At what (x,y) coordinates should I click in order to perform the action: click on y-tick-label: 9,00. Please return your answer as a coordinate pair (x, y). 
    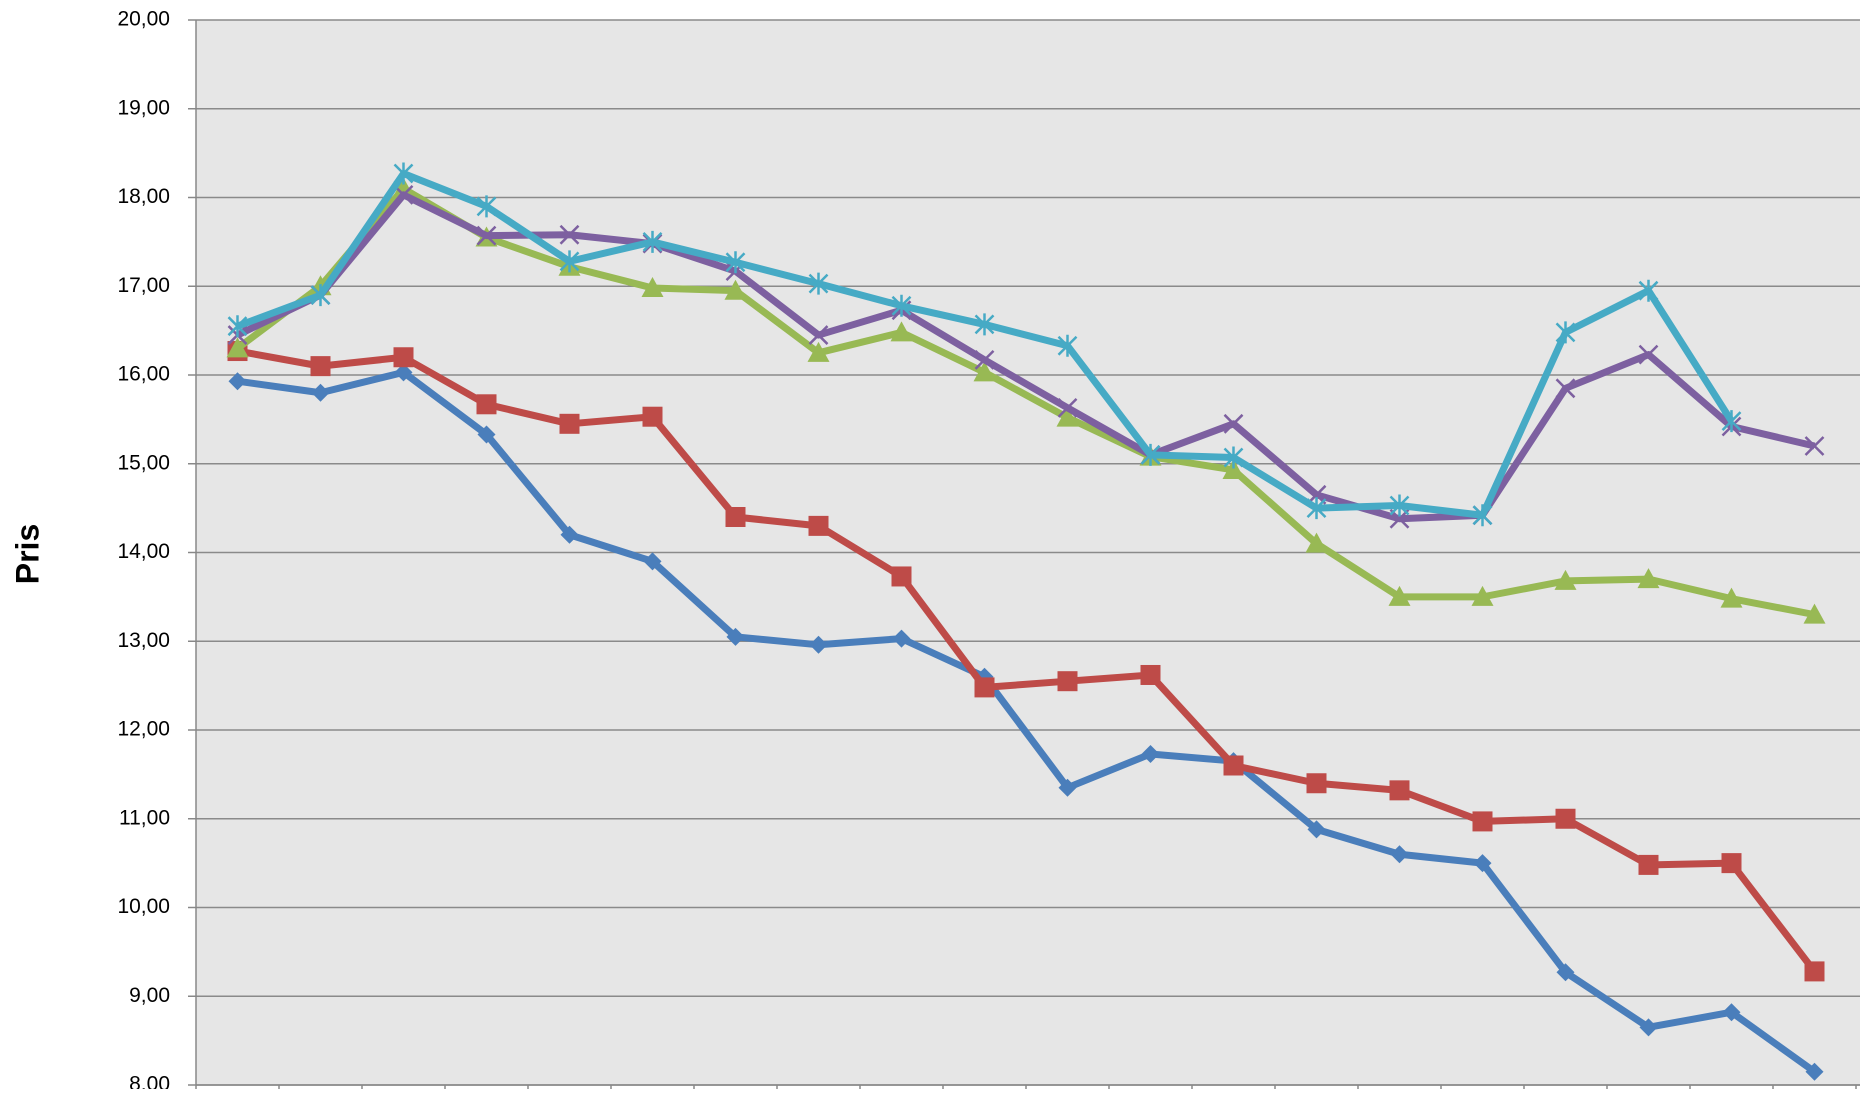
    Looking at the image, I should click on (149, 995).